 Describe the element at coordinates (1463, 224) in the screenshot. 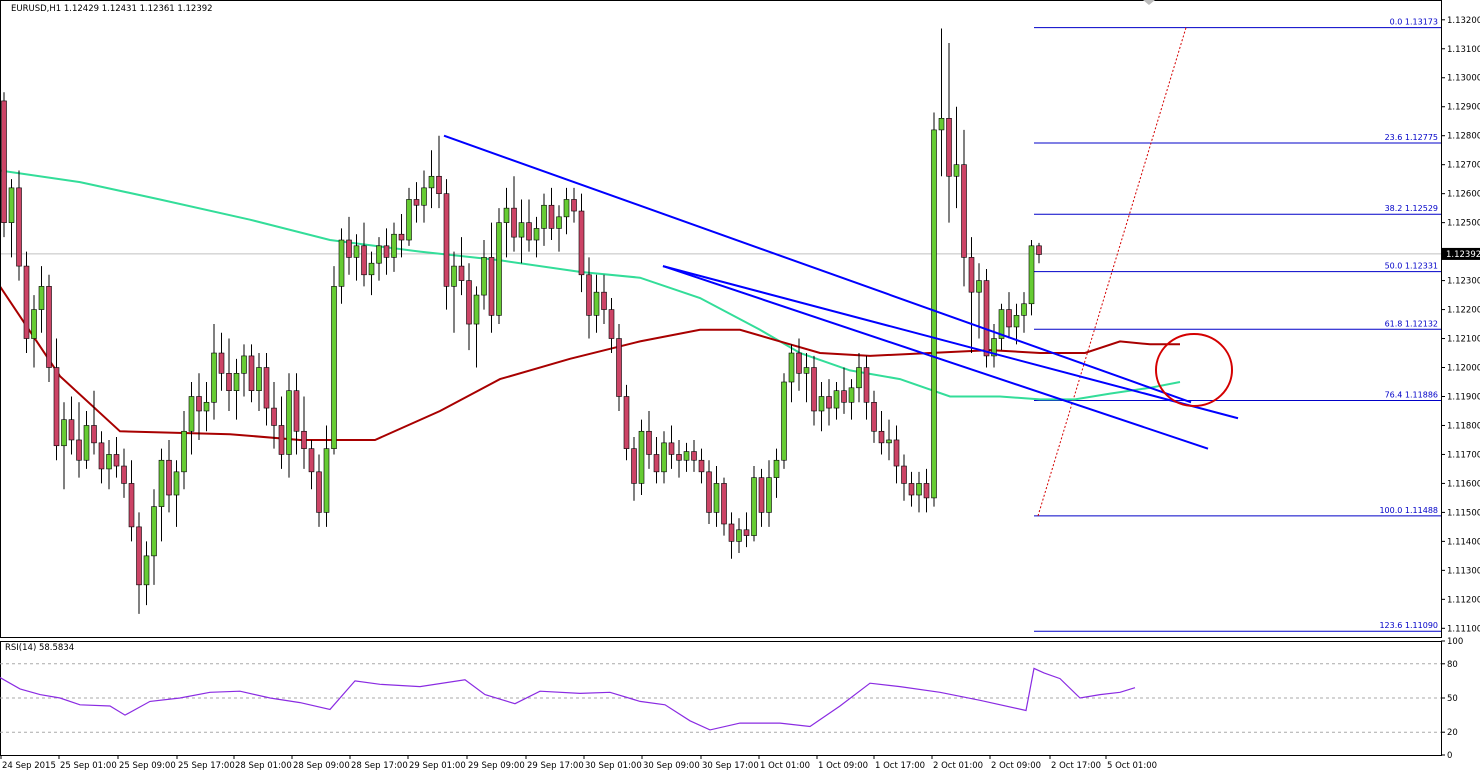

I see `price-tick-label: 1.12500` at that location.